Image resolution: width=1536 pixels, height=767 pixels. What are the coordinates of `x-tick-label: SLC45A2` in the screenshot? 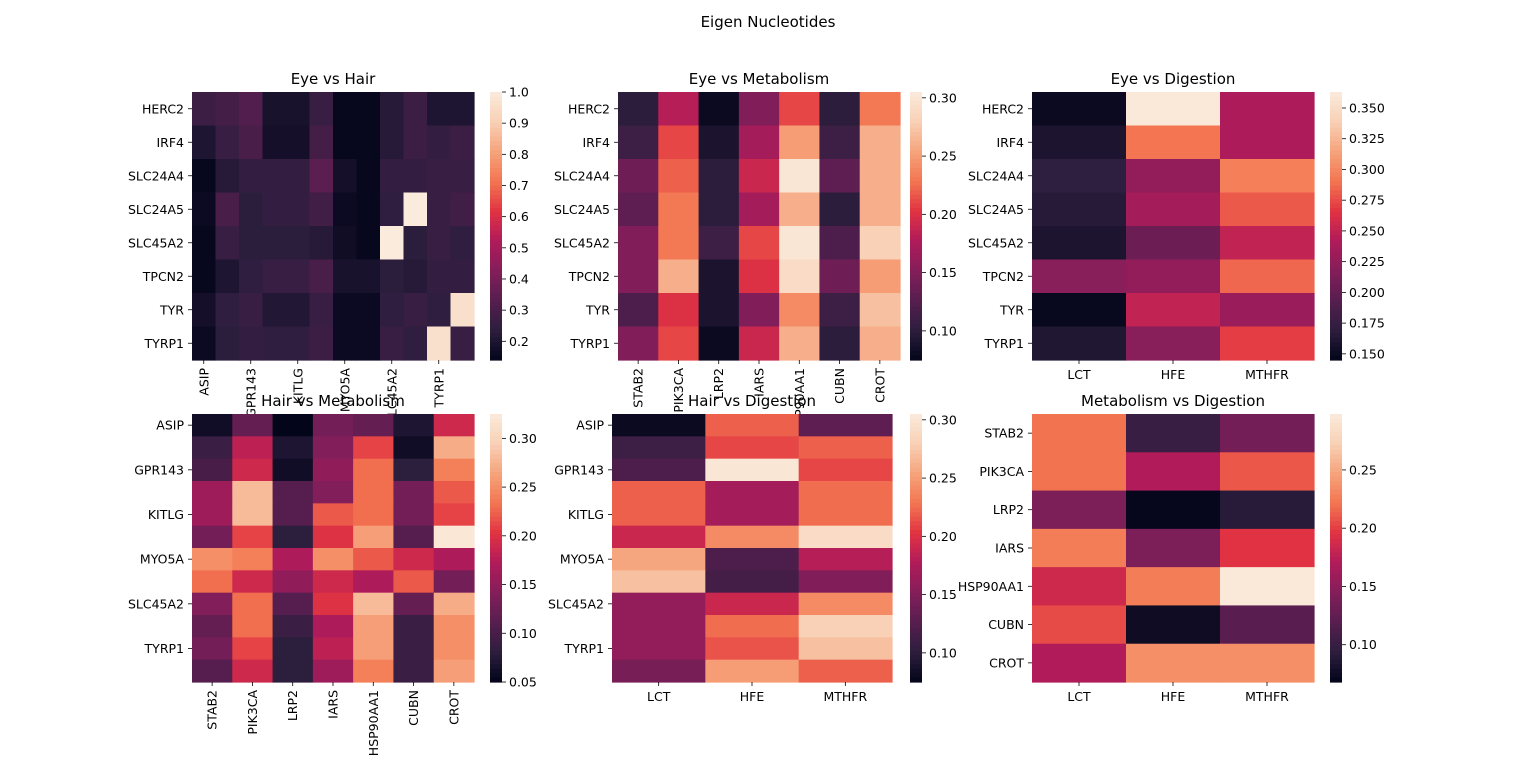 It's located at (391, 396).